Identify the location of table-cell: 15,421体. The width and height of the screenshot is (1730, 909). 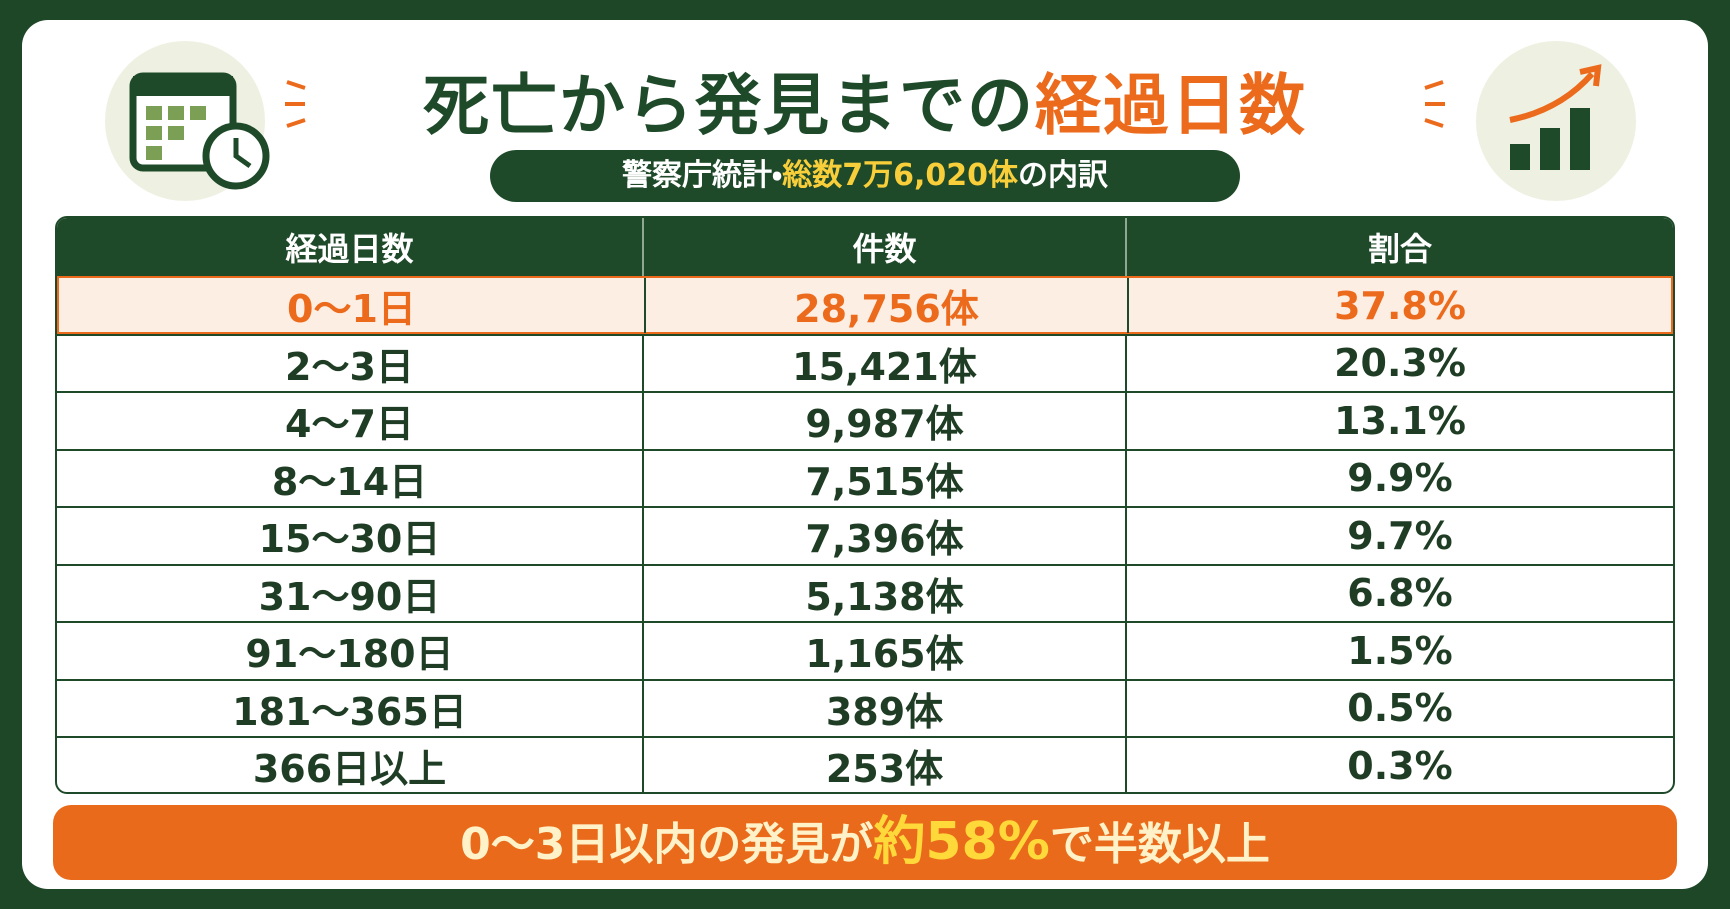
(883, 363).